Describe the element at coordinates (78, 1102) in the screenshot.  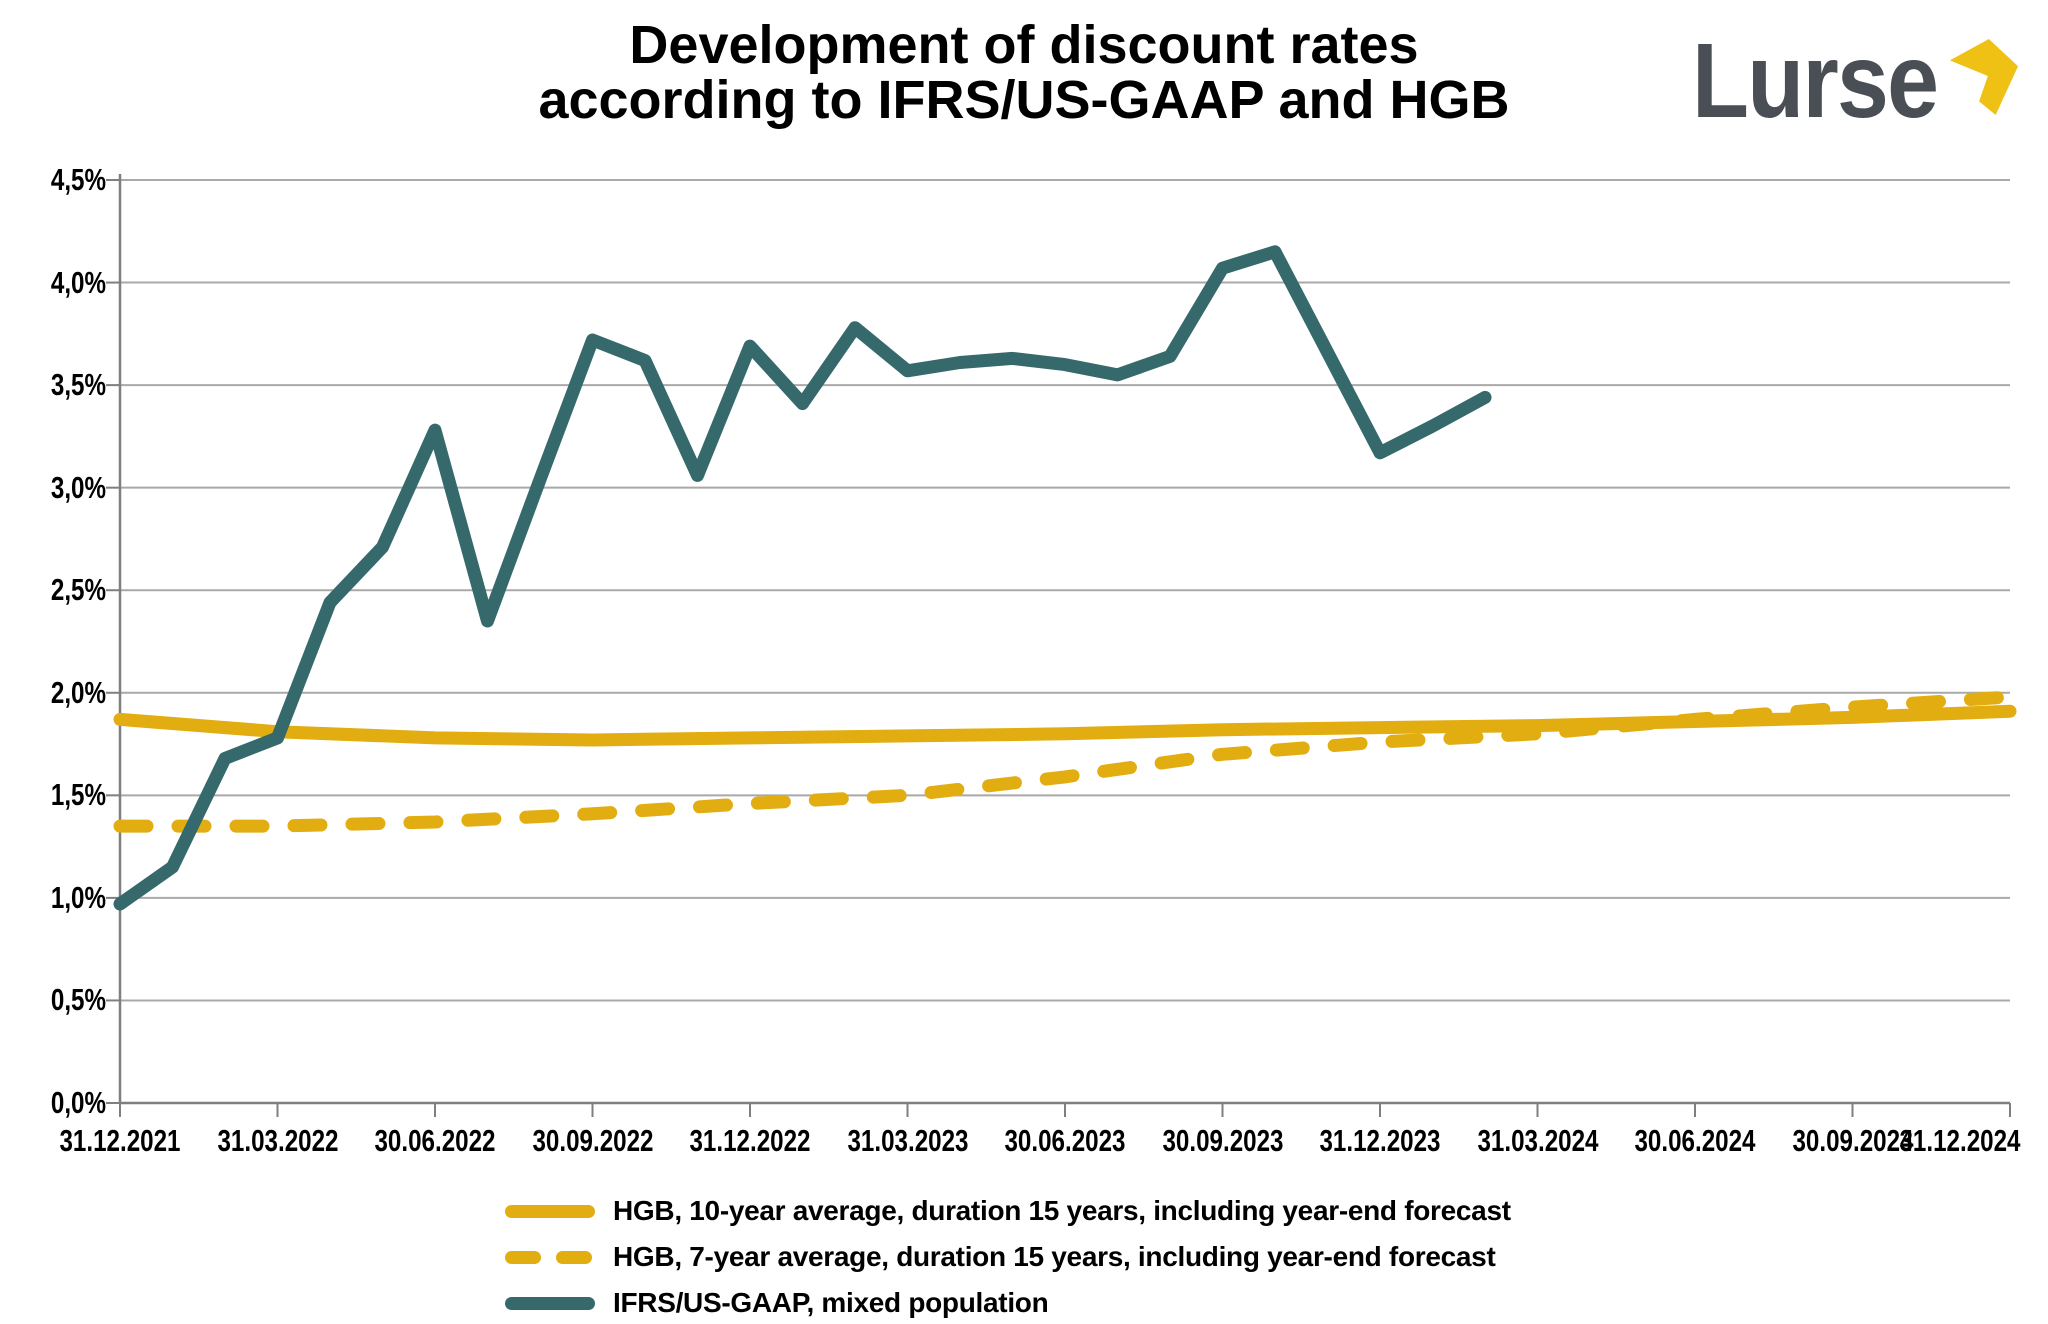
I see `y-tick-label: 0,0%` at that location.